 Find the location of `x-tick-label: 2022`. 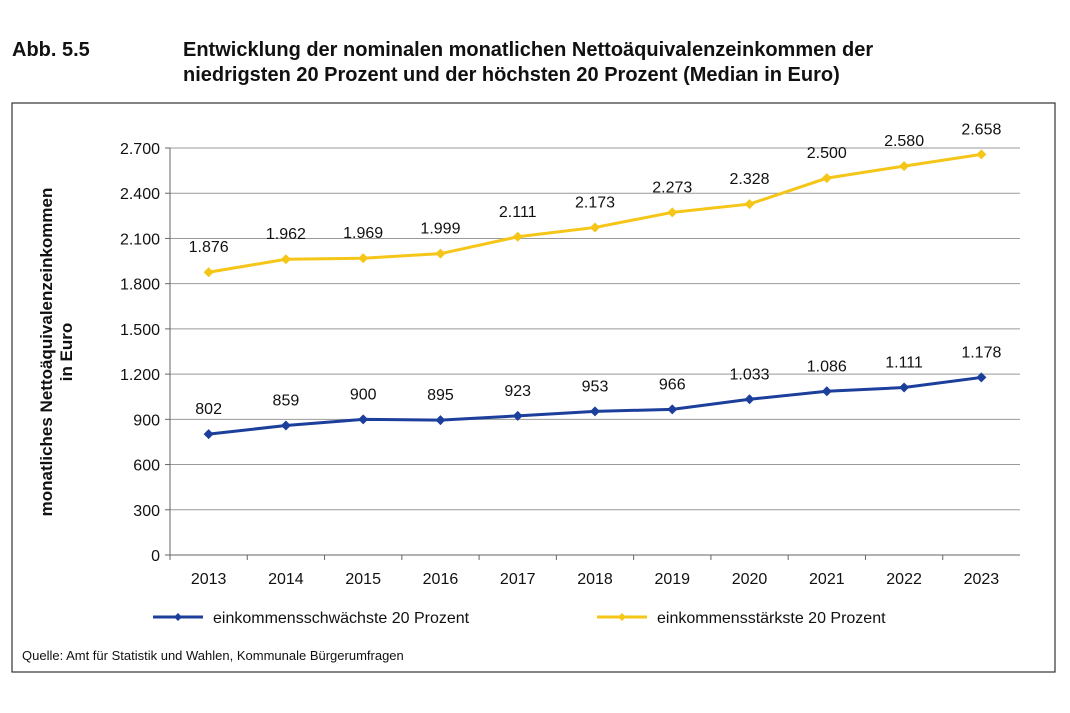

x-tick-label: 2022 is located at coordinates (904, 579).